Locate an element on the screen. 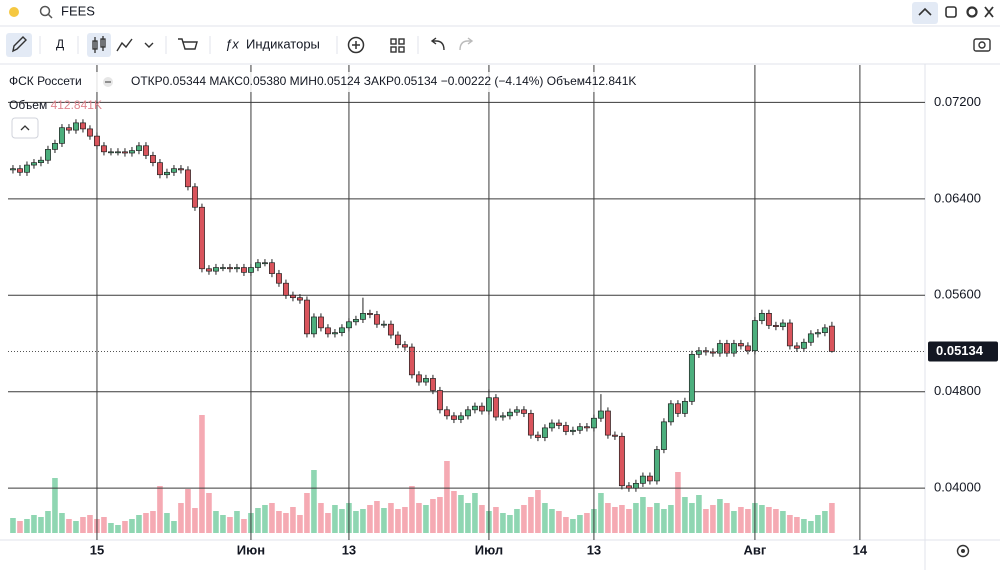 The image size is (1000, 570). indicators-button: Индикаторы is located at coordinates (283, 43).